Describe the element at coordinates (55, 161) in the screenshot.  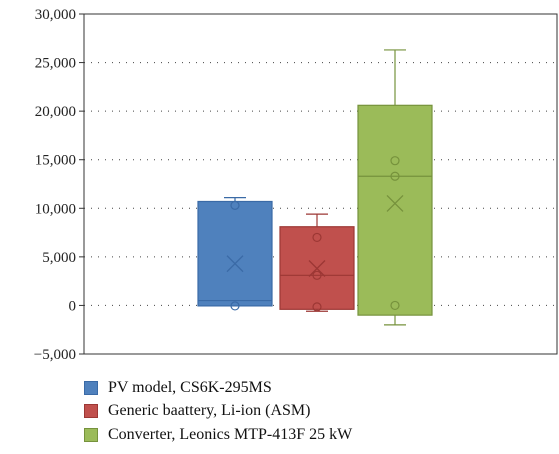
I see `y-tick-label: 15,000` at that location.